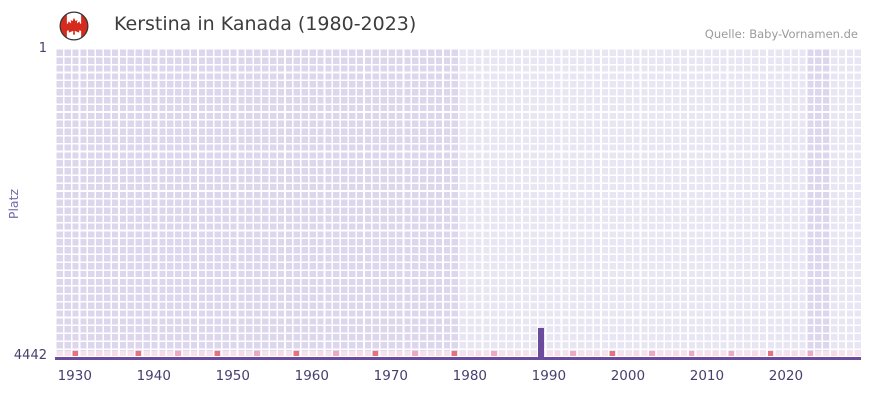 This screenshot has height=402, width=873. What do you see at coordinates (42, 48) in the screenshot?
I see `y-tick-label-top: 1` at bounding box center [42, 48].